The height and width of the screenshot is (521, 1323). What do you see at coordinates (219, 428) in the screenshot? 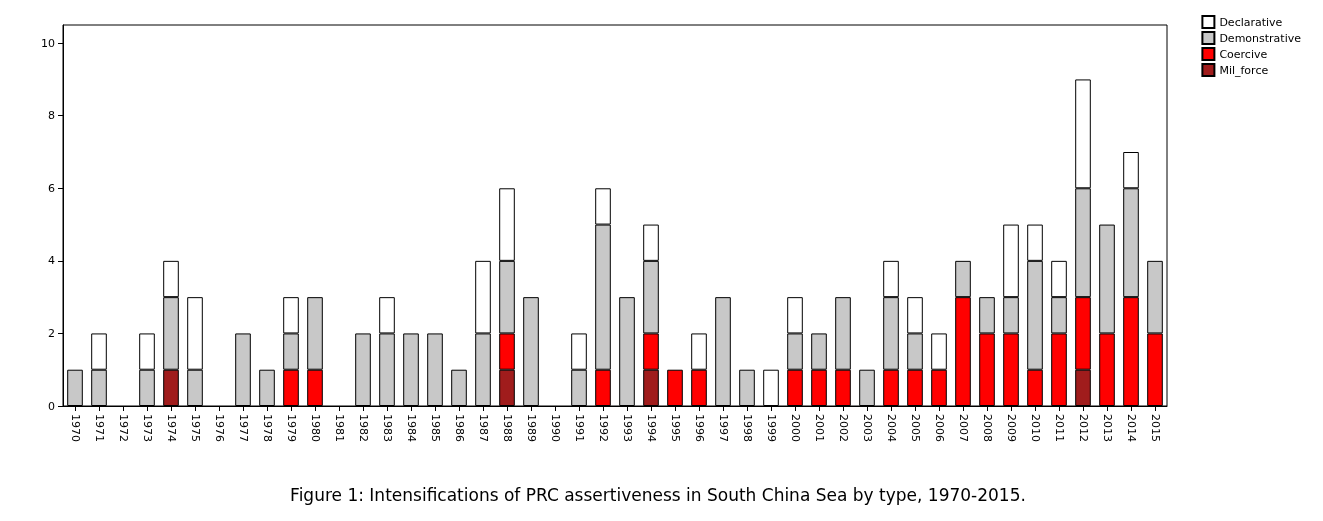
I see `x-tick-label: 1976` at bounding box center [219, 428].